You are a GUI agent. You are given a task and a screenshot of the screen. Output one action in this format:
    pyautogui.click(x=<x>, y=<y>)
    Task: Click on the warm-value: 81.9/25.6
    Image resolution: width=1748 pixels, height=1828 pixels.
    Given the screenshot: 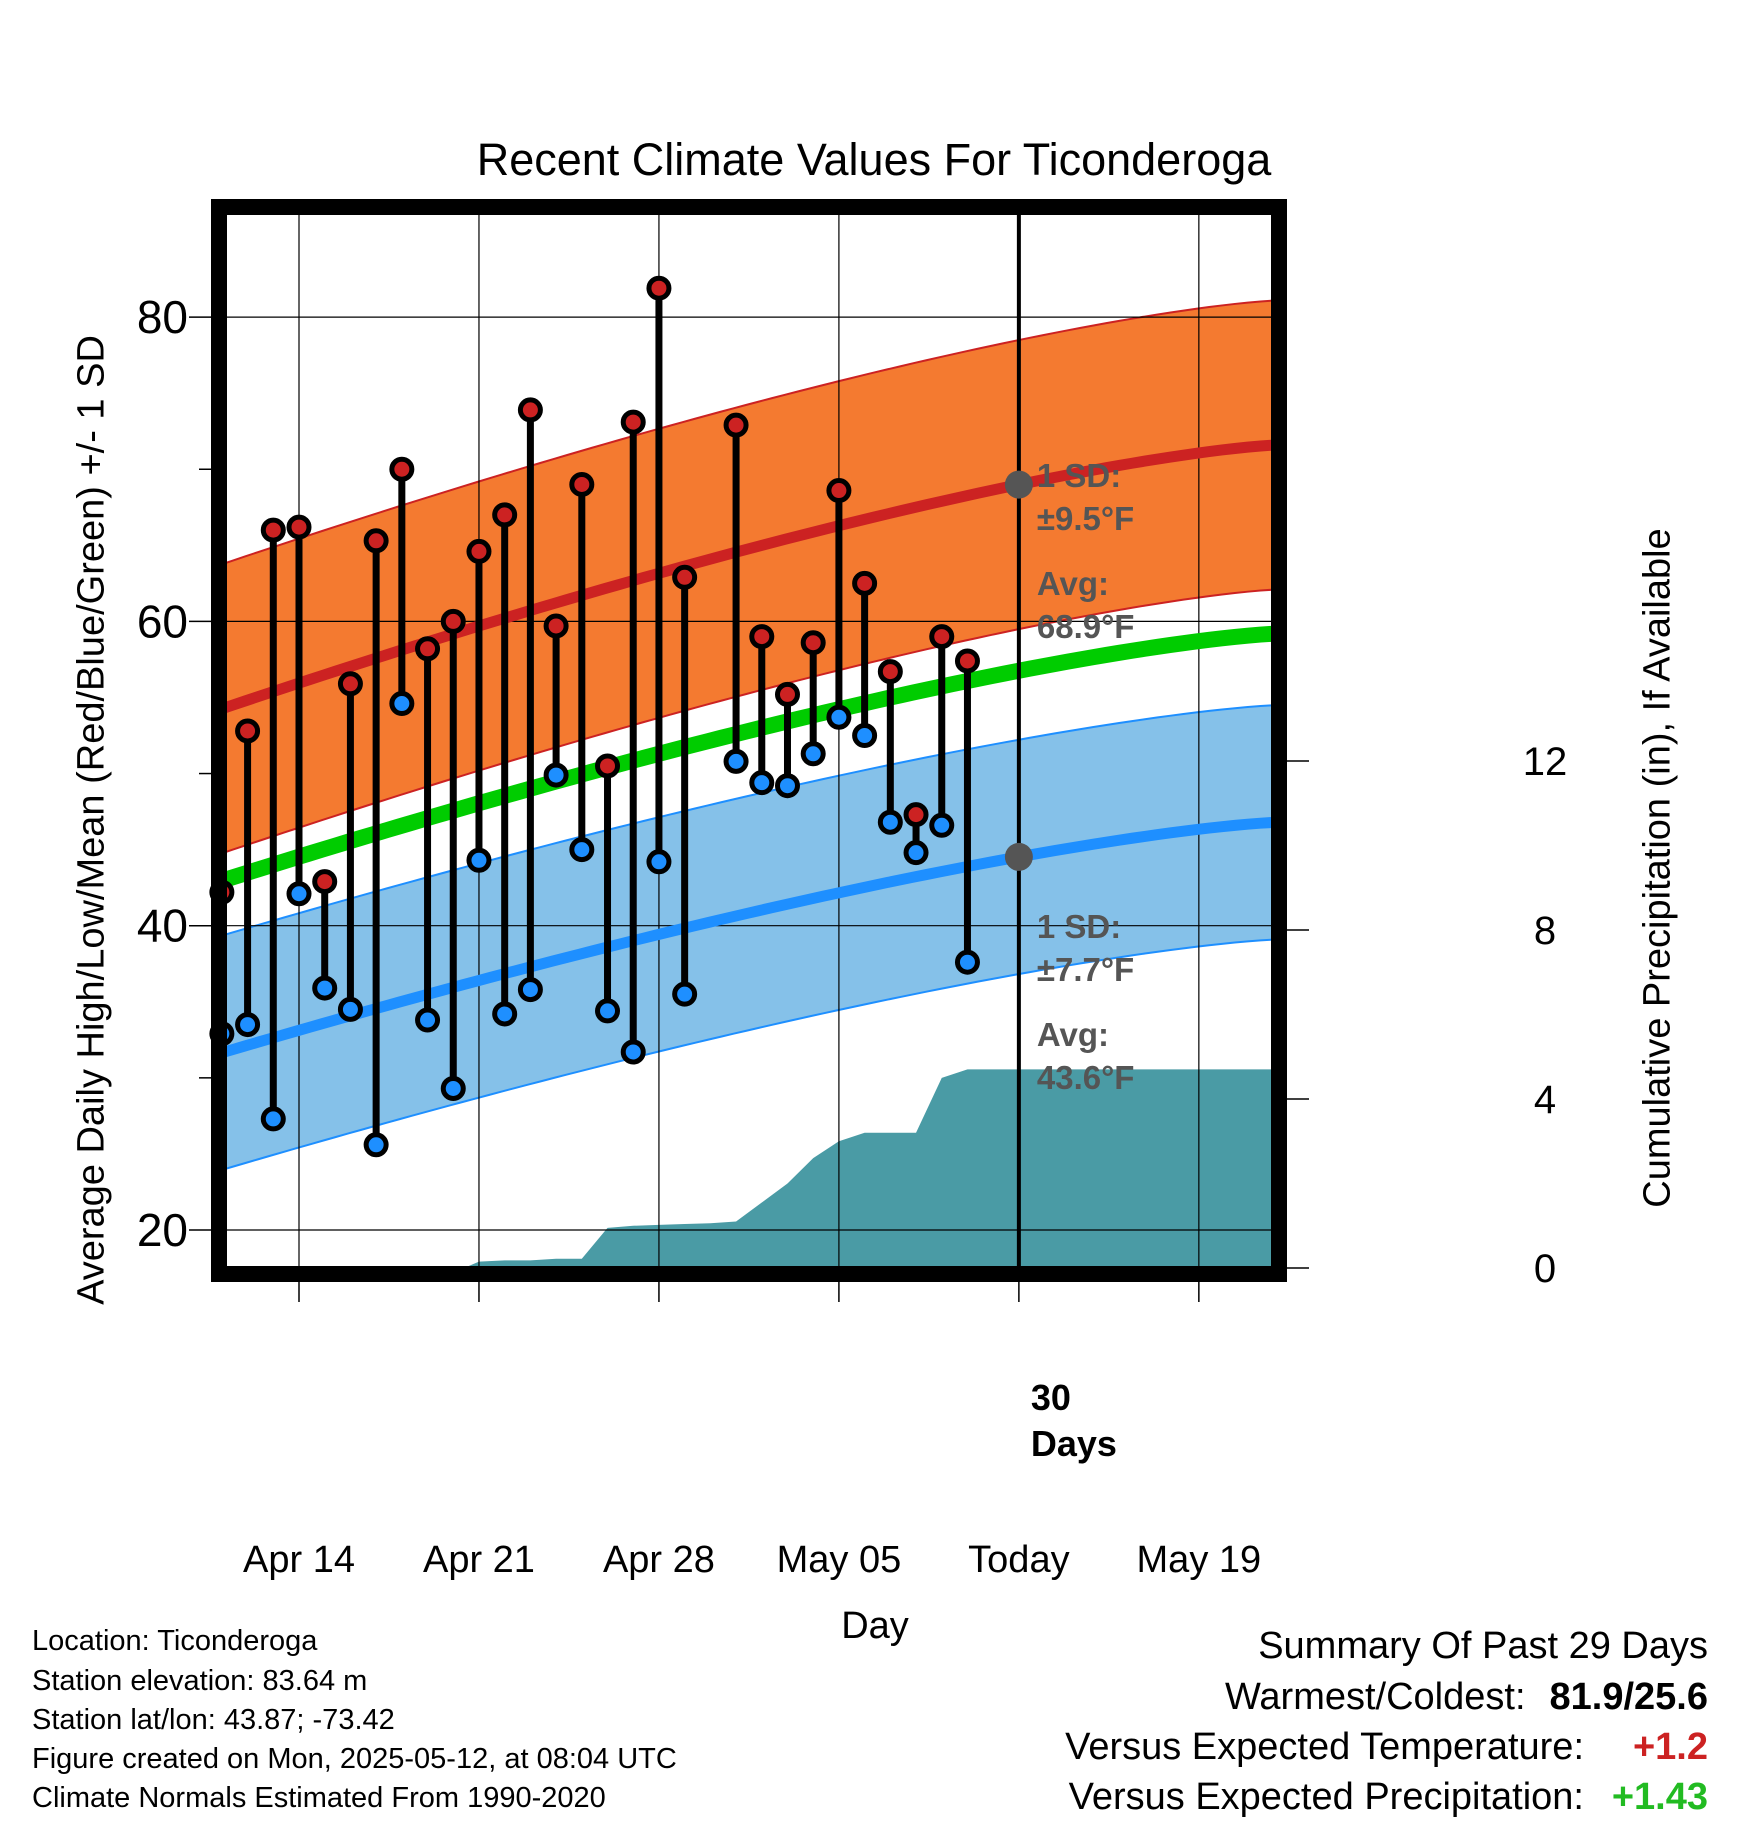 What is the action you would take?
    pyautogui.click(x=1628, y=1697)
    